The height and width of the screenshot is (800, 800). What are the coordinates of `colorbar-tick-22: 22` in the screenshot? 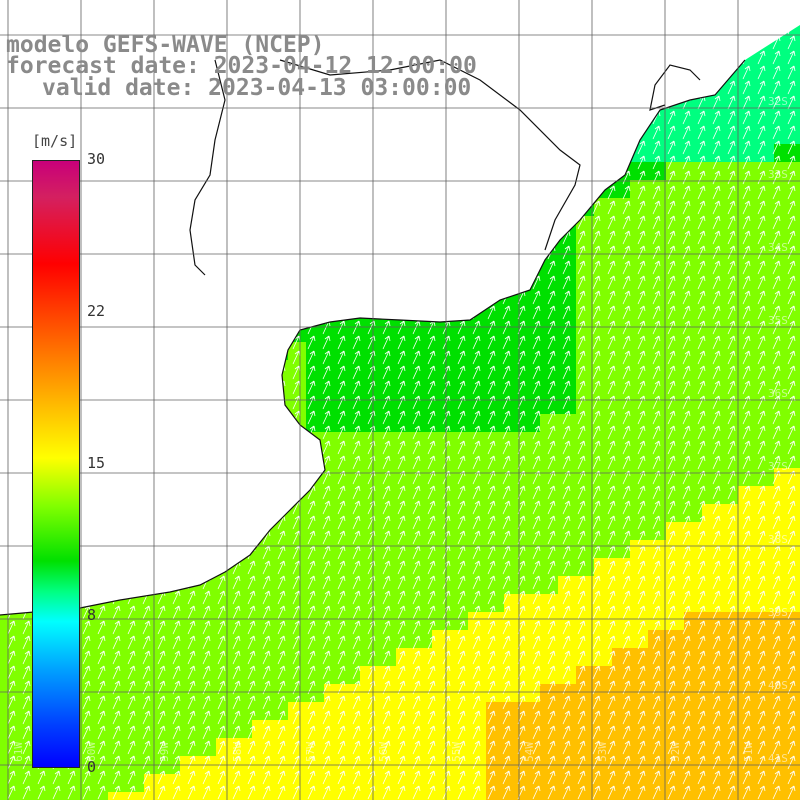 It's located at (96, 311).